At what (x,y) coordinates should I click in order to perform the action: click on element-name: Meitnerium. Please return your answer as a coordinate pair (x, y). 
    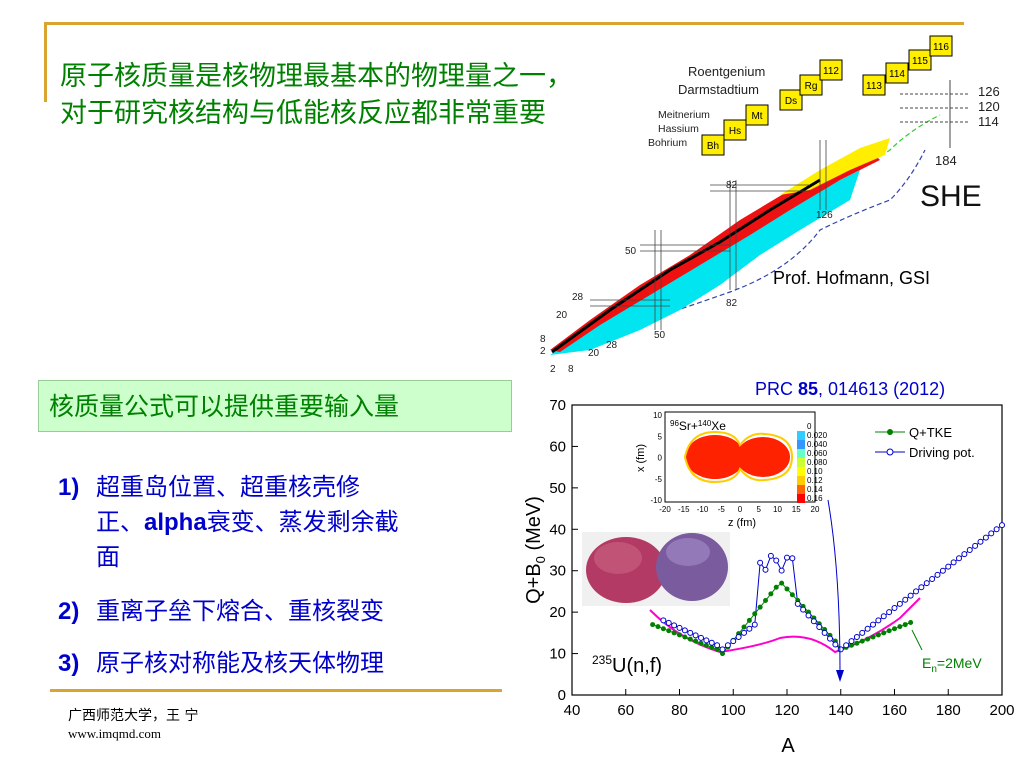
    Looking at the image, I should click on (684, 115).